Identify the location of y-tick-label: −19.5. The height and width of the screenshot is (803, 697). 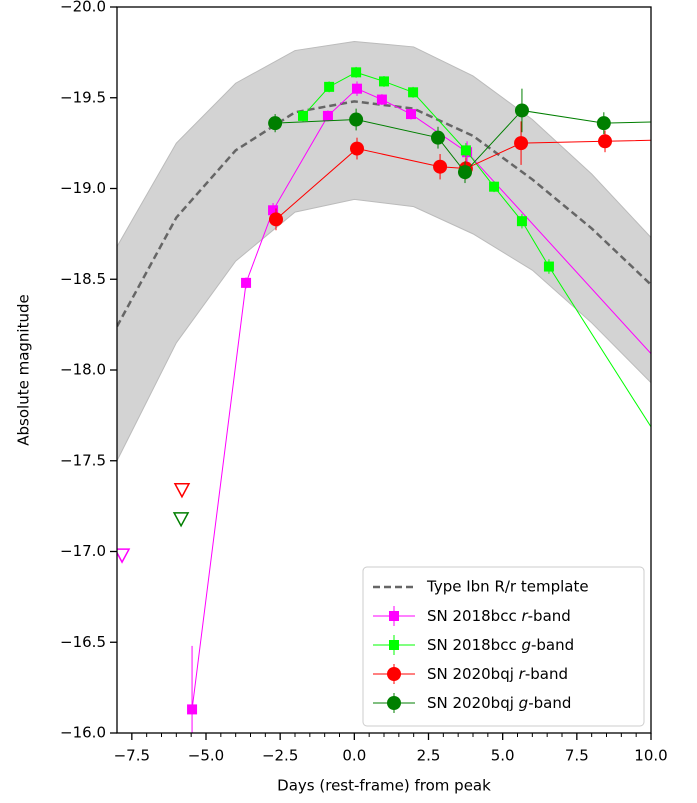
(83, 97).